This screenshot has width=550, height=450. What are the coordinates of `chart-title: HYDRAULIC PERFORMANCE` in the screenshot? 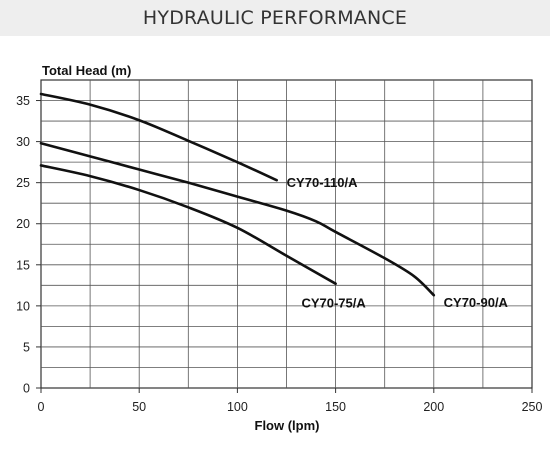 It's located at (275, 18).